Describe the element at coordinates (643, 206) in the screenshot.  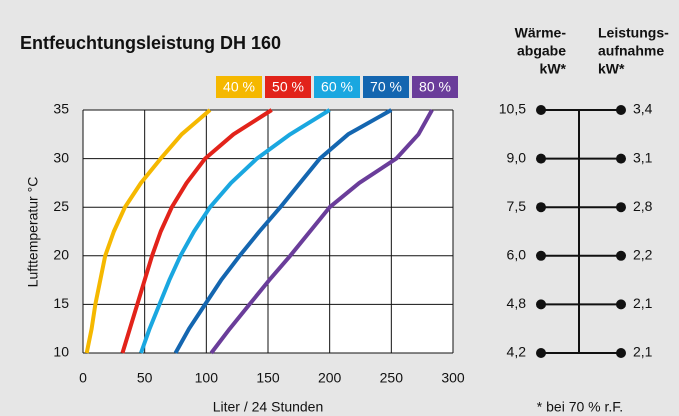
I see `power-value: 2,8` at that location.